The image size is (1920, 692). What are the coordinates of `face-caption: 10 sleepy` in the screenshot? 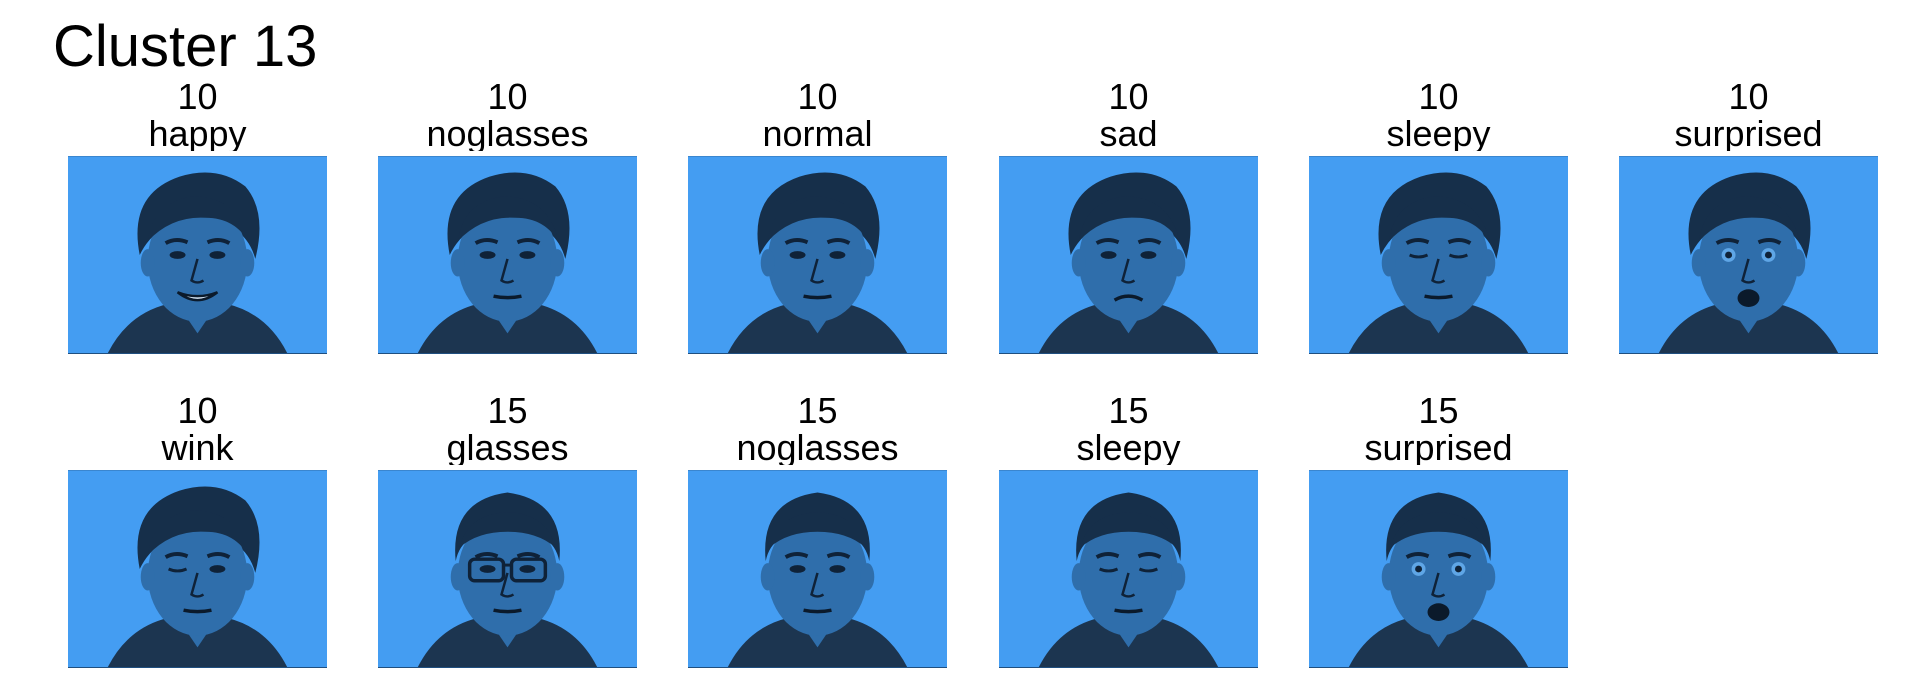 It's located at (1438, 114).